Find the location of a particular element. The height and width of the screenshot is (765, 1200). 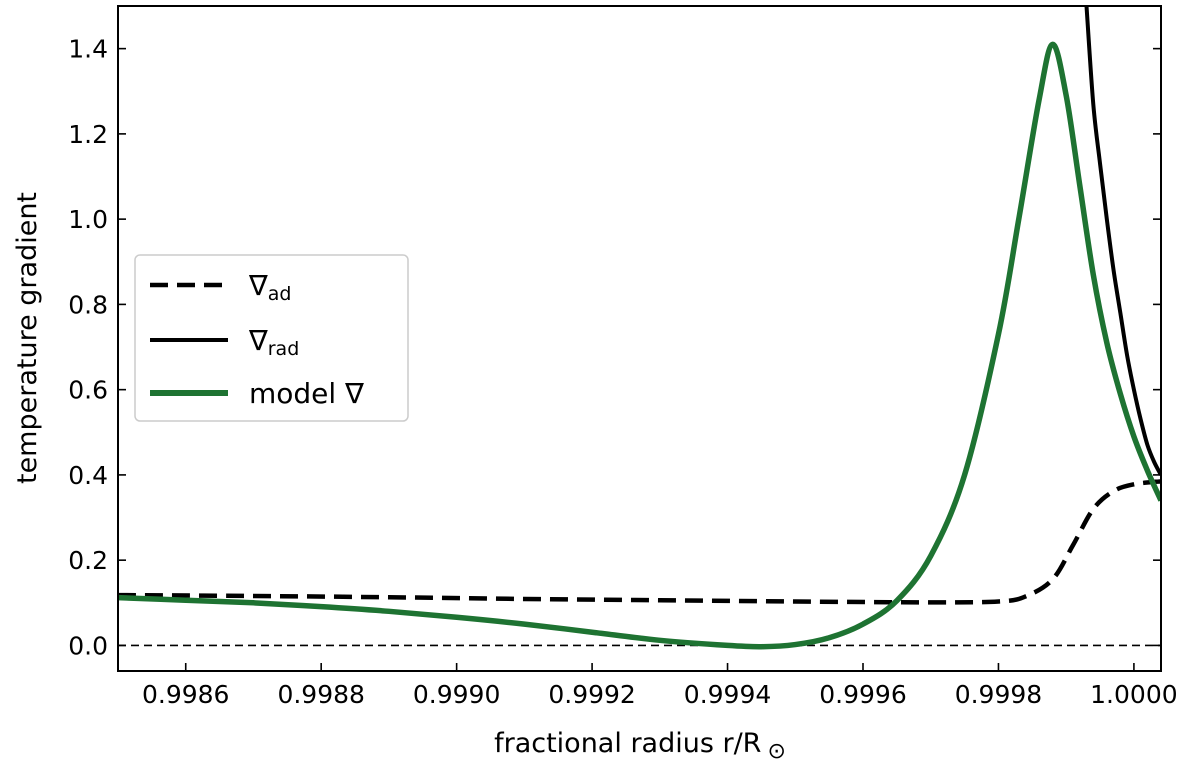

y-tick-label: 0.4 is located at coordinates (88, 475).